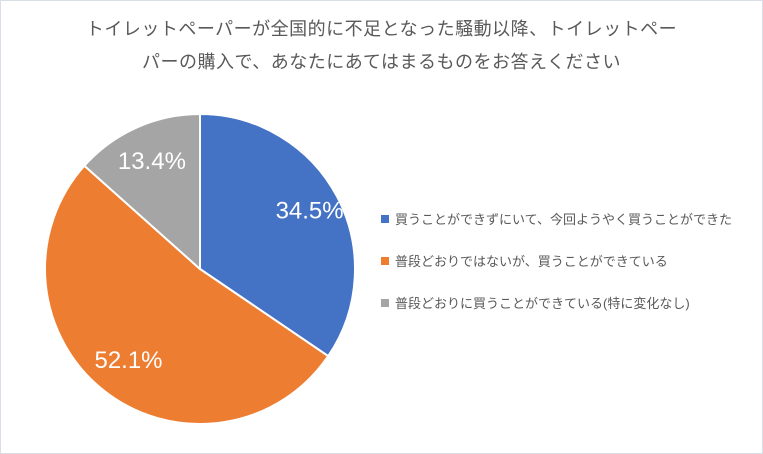  I want to click on legend-item-2: 普段どおりではないが、買うことができている, so click(556, 260).